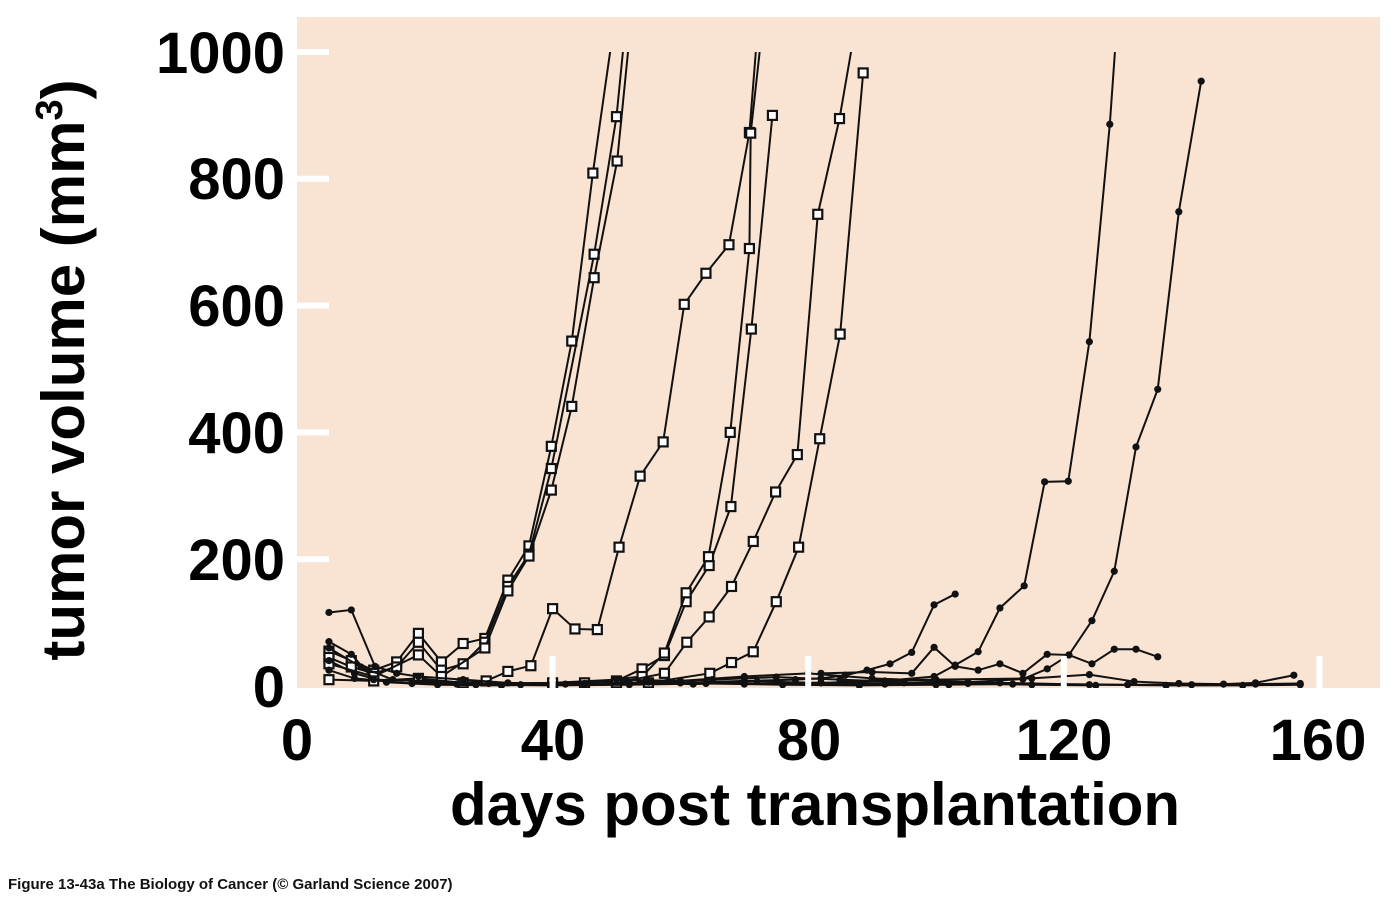 This screenshot has width=1400, height=899. What do you see at coordinates (236, 179) in the screenshot?
I see `y-tick-label: 800` at bounding box center [236, 179].